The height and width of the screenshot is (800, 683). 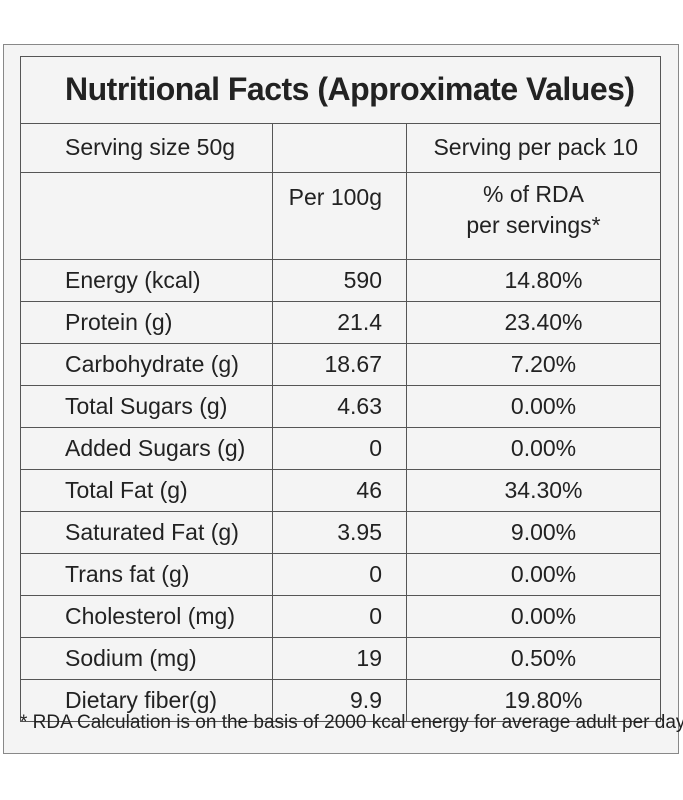 I want to click on nutrient-per-100g: 4.63, so click(x=339, y=406).